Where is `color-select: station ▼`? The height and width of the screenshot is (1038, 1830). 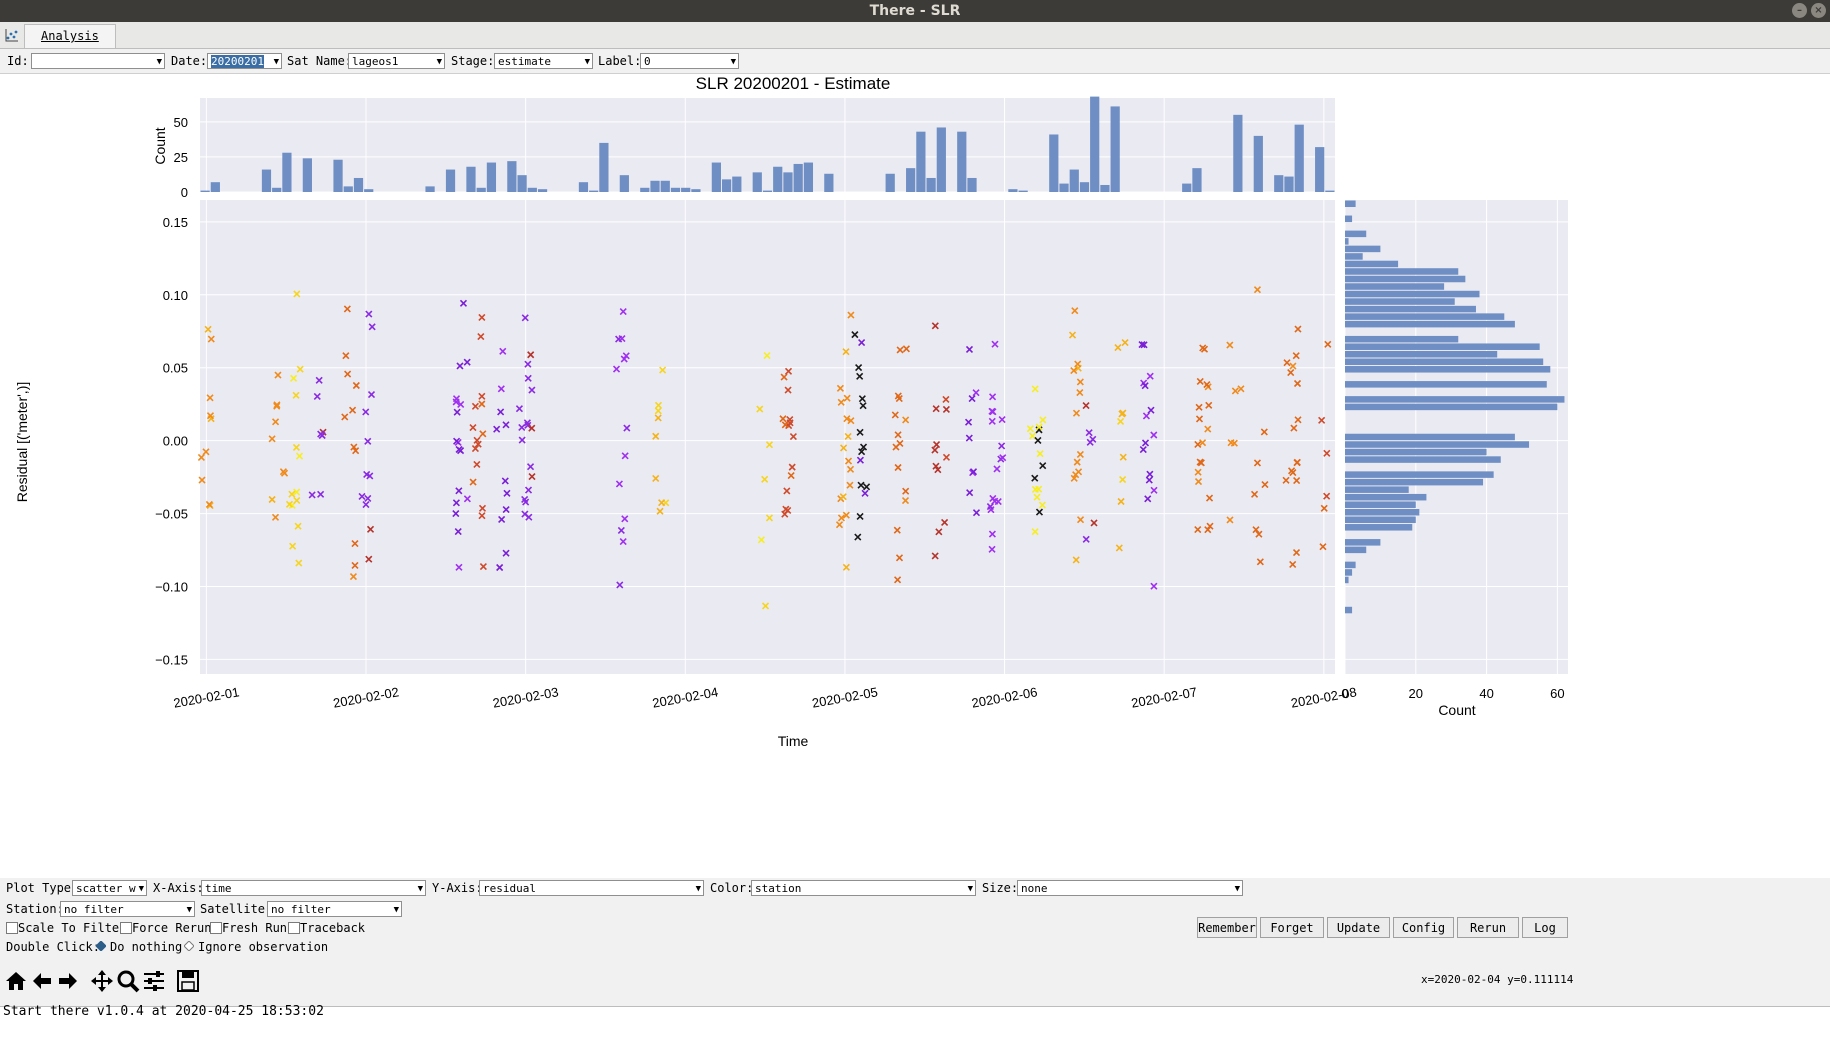
color-select: station ▼ is located at coordinates (863, 888).